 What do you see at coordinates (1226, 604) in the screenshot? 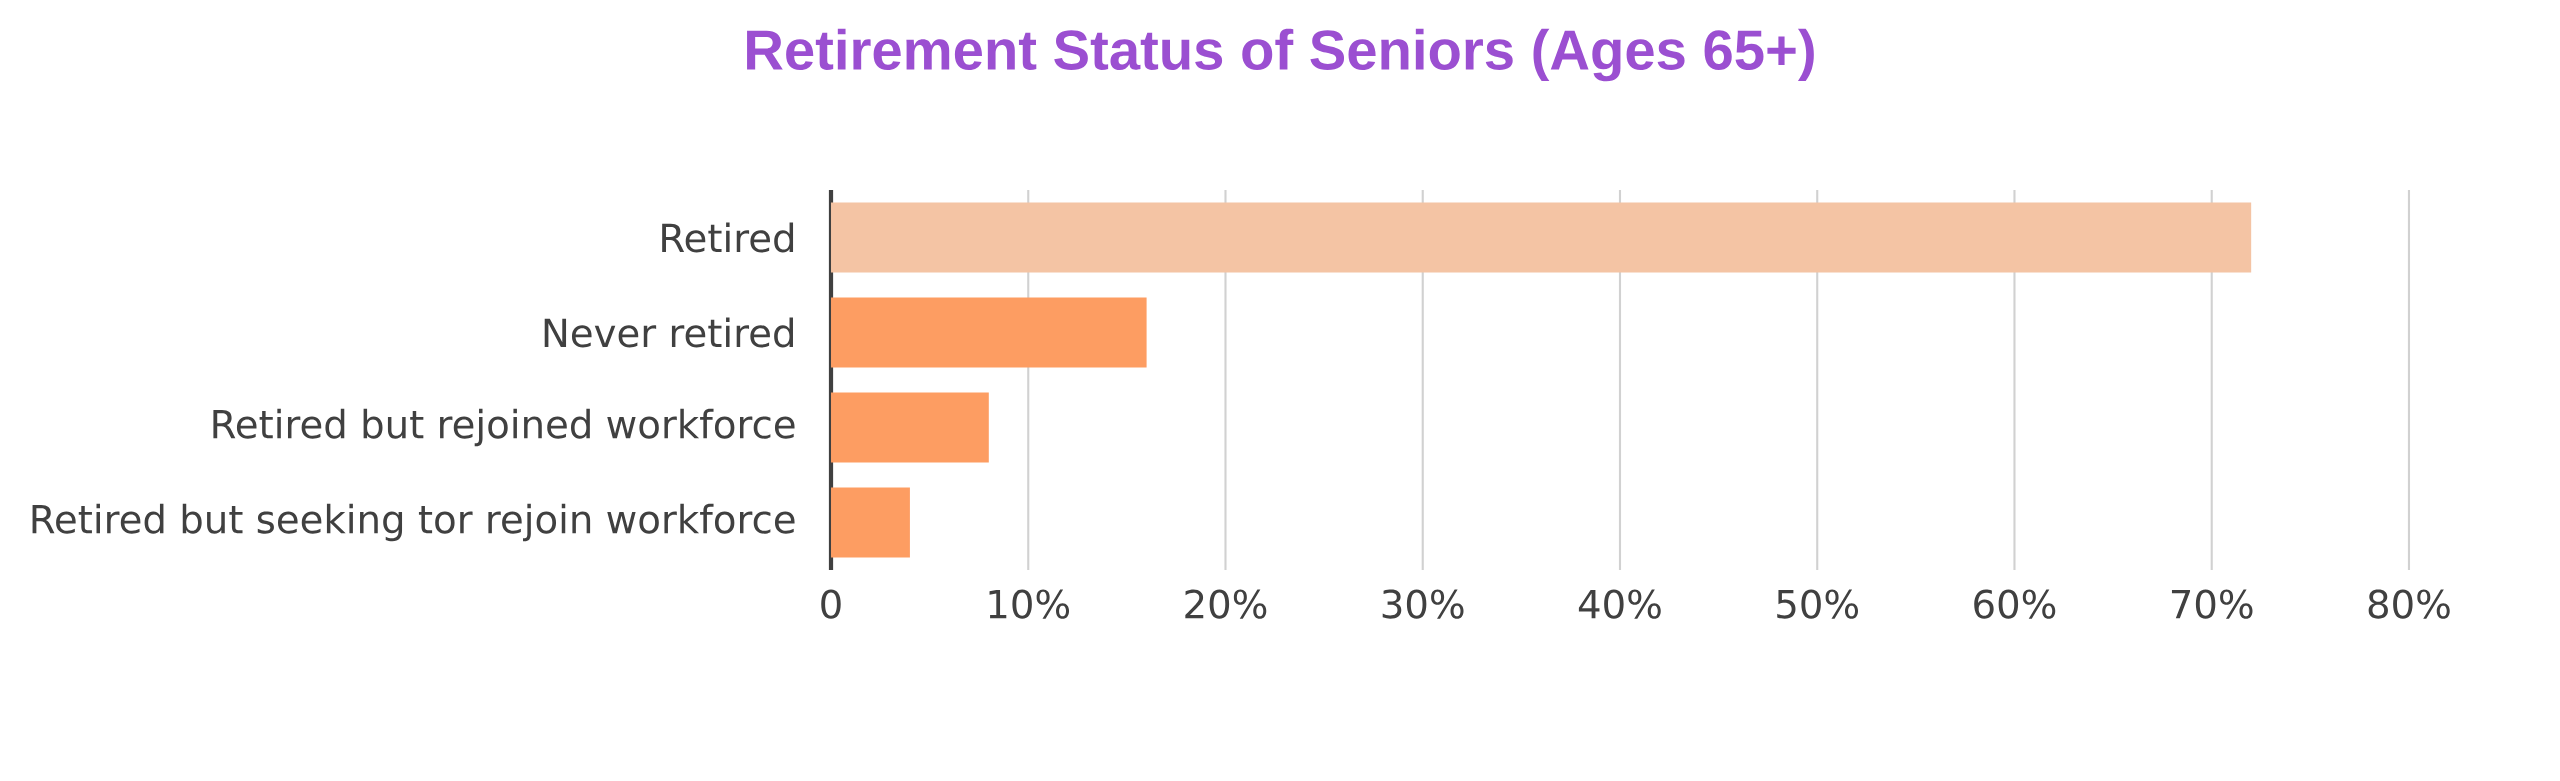
I see `x-tick-label: 20%` at bounding box center [1226, 604].